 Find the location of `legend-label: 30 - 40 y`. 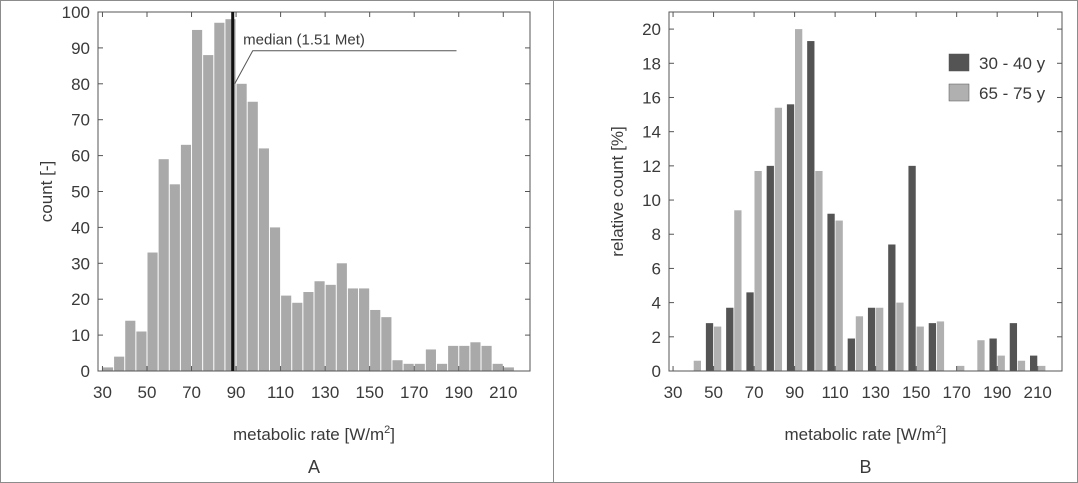

legend-label: 30 - 40 y is located at coordinates (1012, 63).